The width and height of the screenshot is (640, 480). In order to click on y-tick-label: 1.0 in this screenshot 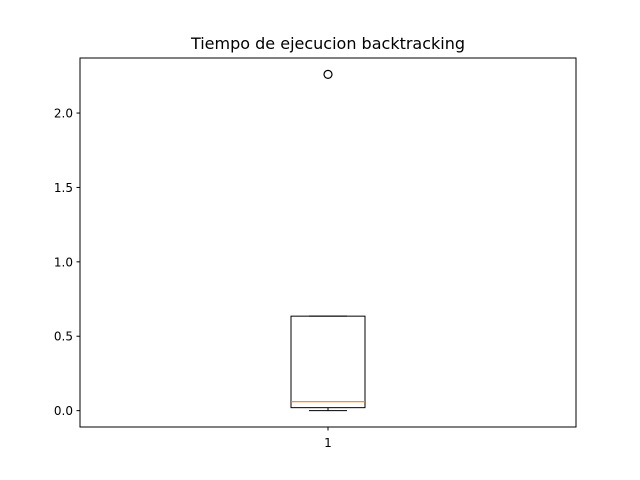, I will do `click(63, 262)`.